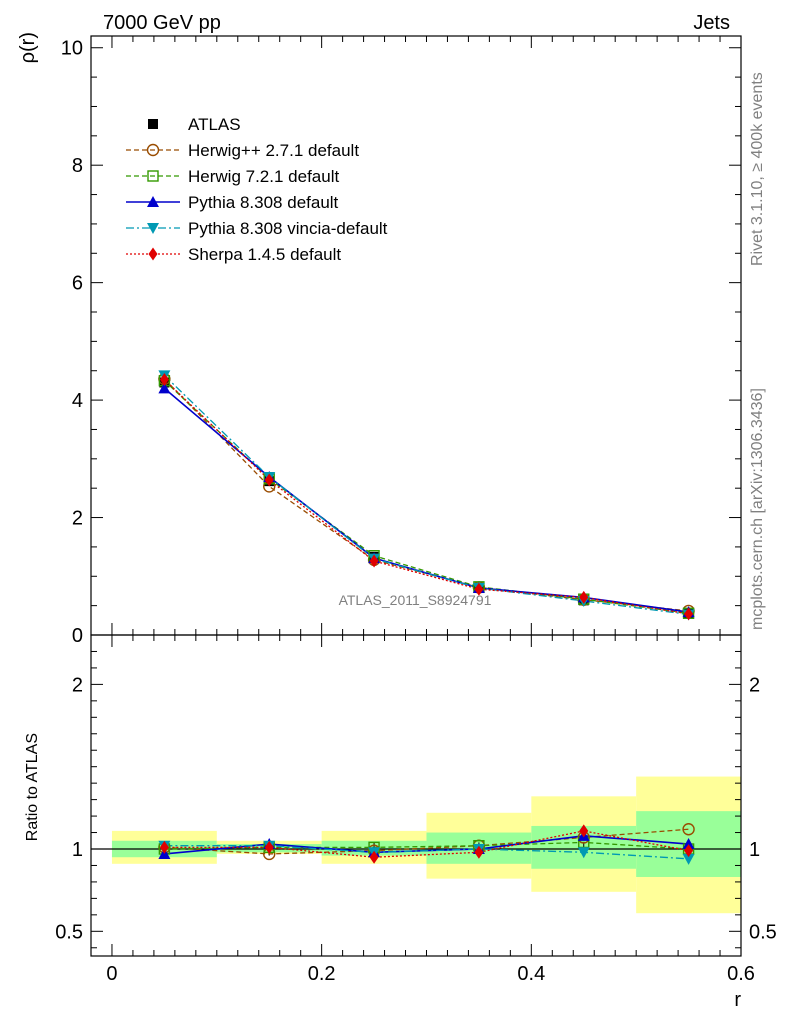 This screenshot has width=786, height=1024. I want to click on legend-label: Herwig++ 2.7.1 default, so click(273, 150).